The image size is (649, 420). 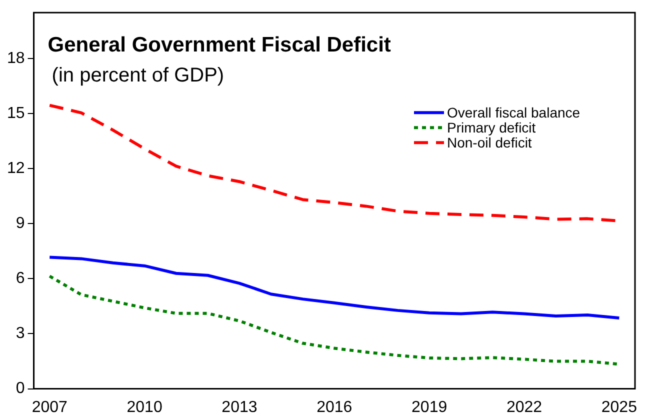 I want to click on y-tick-label: 9, so click(x=20, y=223).